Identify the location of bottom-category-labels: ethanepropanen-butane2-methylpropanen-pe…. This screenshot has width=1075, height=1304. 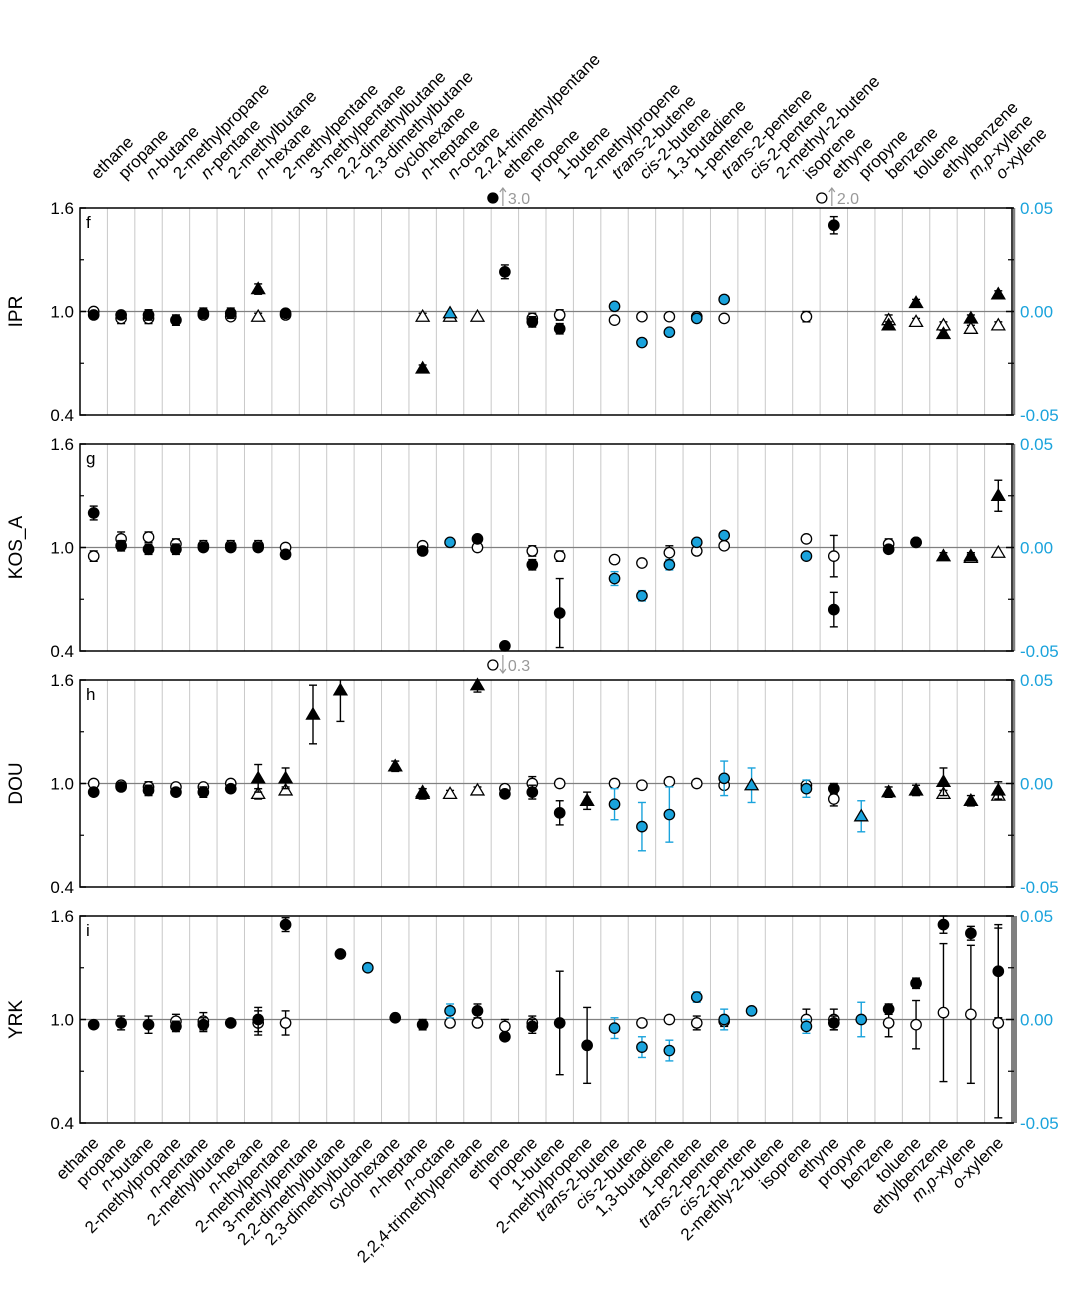
(529, 1199).